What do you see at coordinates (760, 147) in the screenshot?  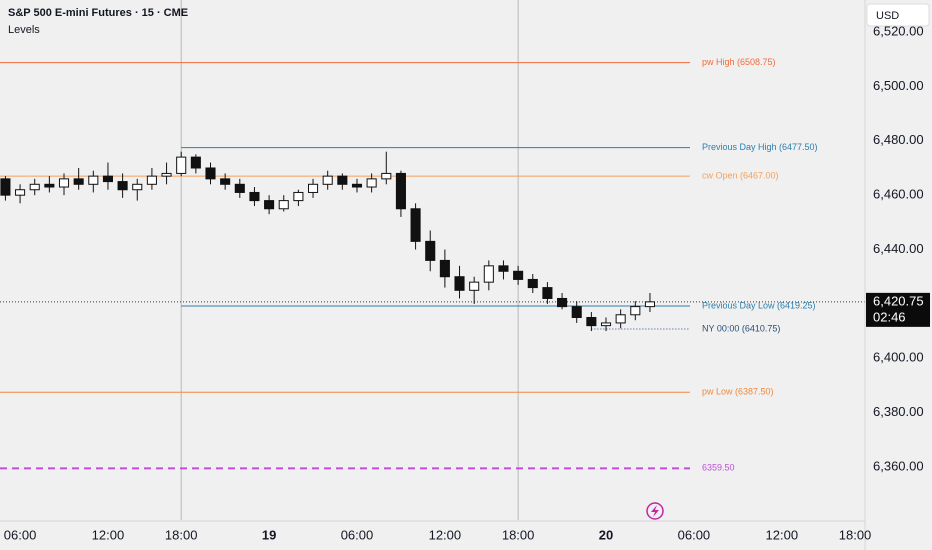 I see `level-label: Previous Day High (6477.50)` at bounding box center [760, 147].